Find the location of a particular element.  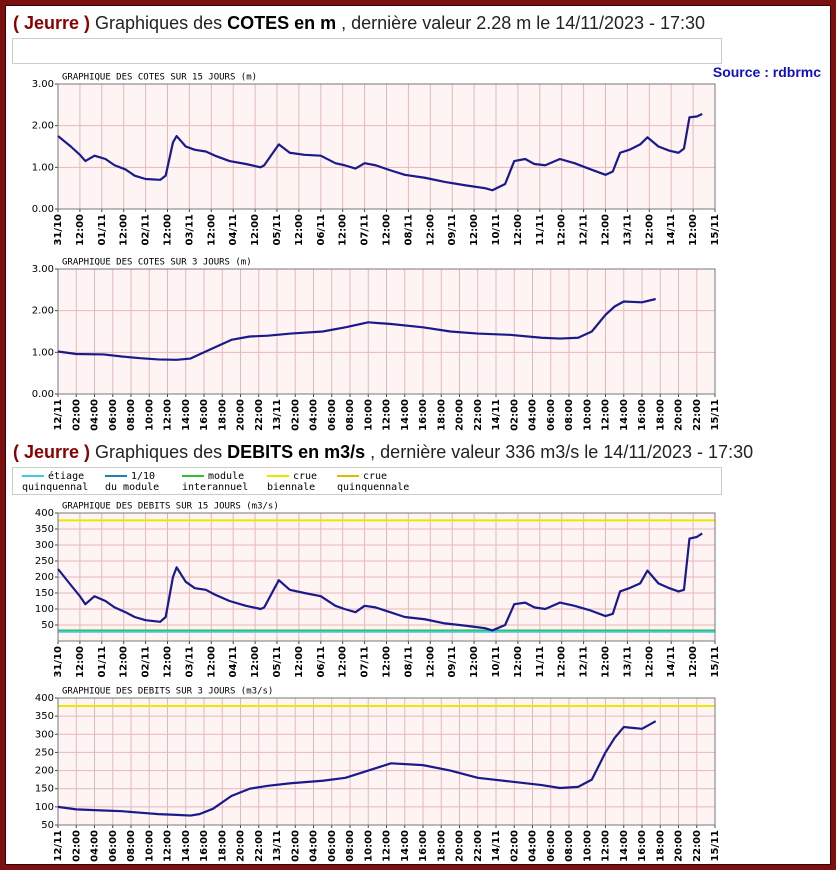

station: ( Jeurre ) is located at coordinates (52, 23).